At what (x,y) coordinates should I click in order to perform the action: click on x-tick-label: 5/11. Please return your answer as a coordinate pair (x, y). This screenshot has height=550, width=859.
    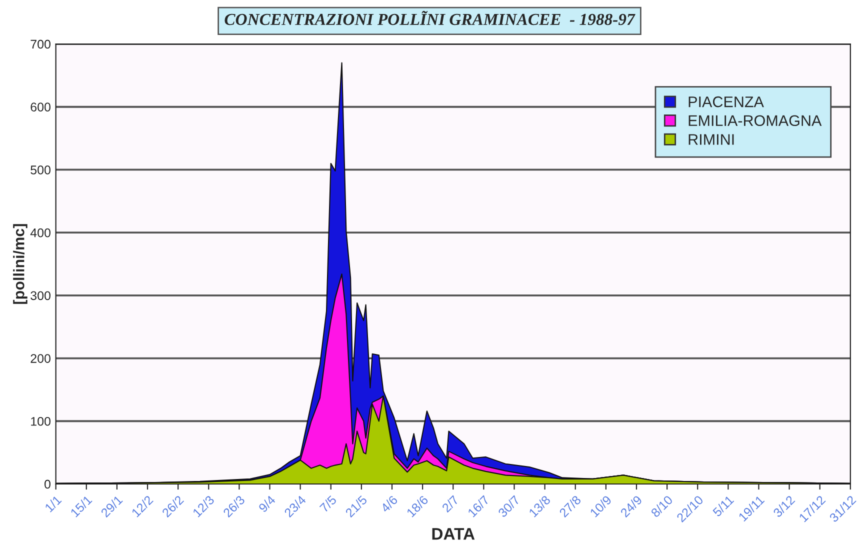
    Looking at the image, I should click on (723, 506).